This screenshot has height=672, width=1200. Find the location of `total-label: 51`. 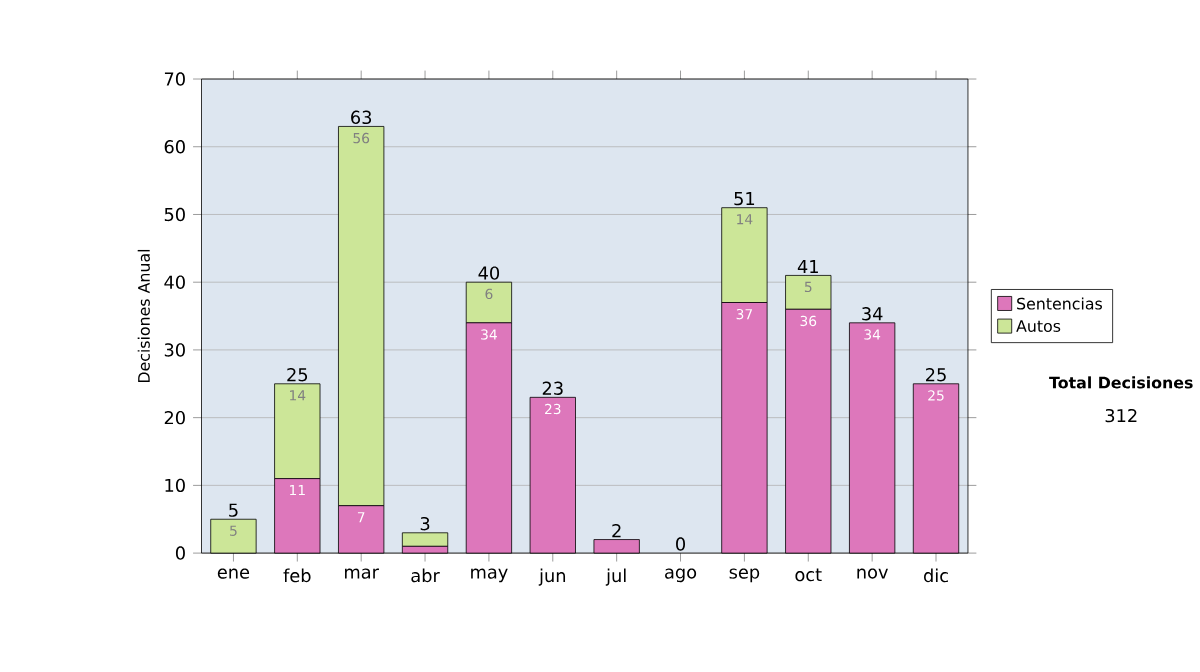

total-label: 51 is located at coordinates (744, 199).